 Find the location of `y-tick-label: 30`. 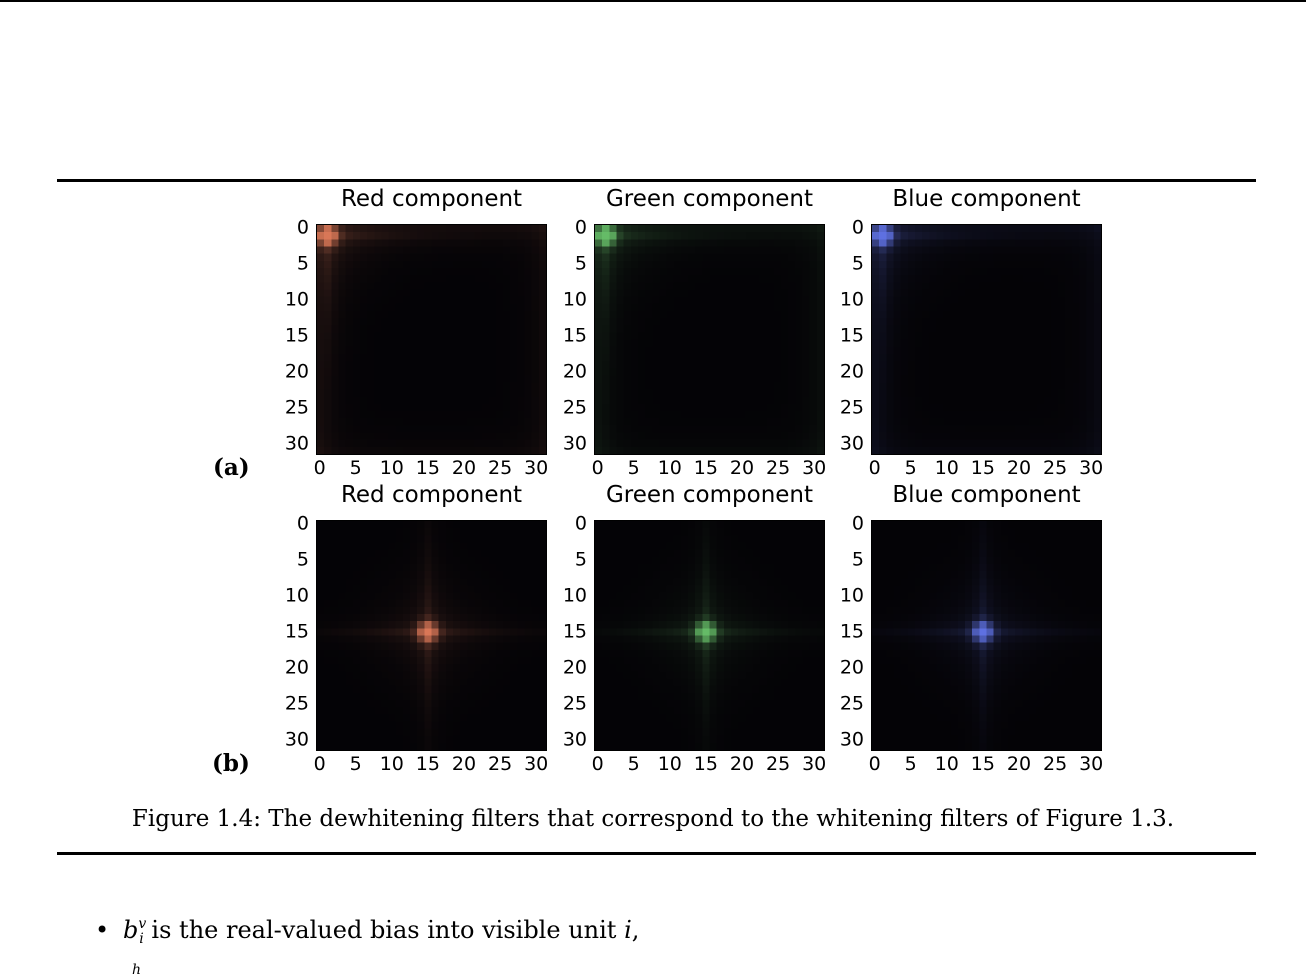

y-tick-label: 30 is located at coordinates (297, 740).